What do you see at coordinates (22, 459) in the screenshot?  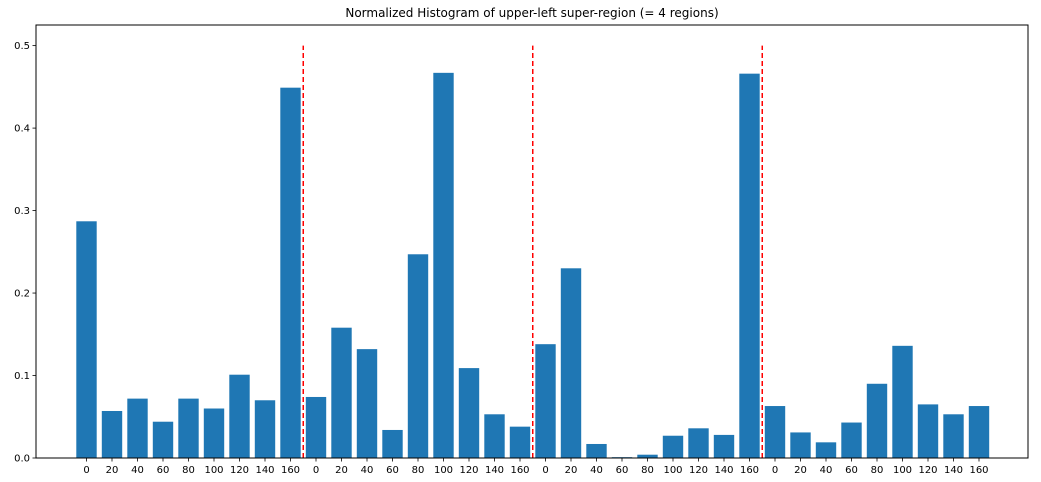 I see `y-tick-label: 0.0` at bounding box center [22, 459].